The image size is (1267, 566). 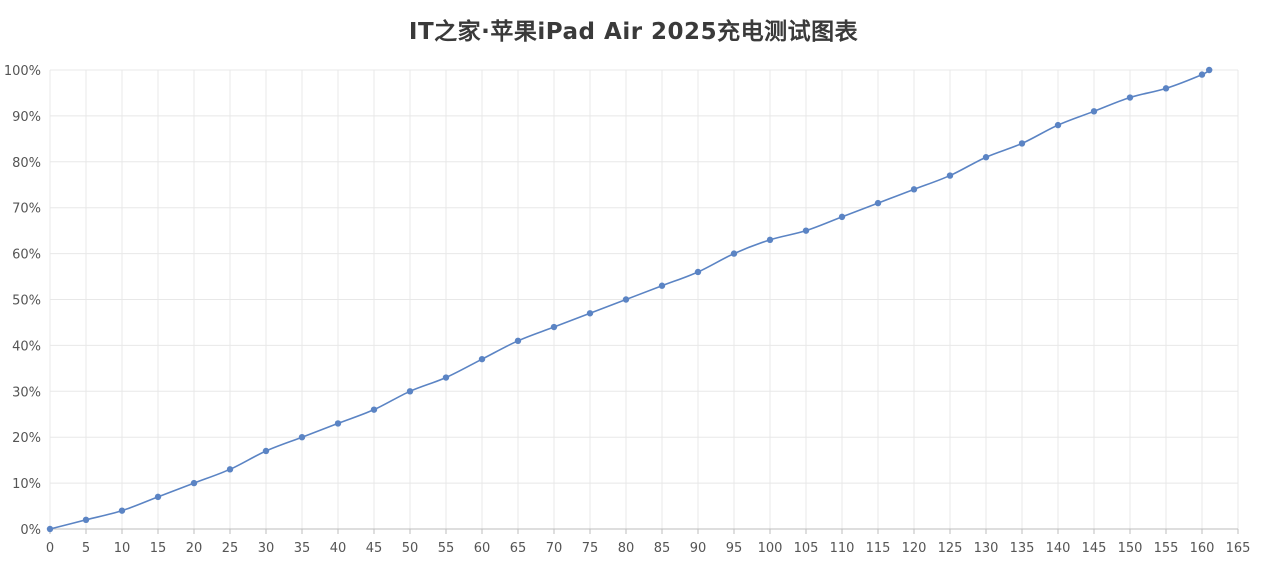 I want to click on x-tick-label: 35, so click(x=302, y=548).